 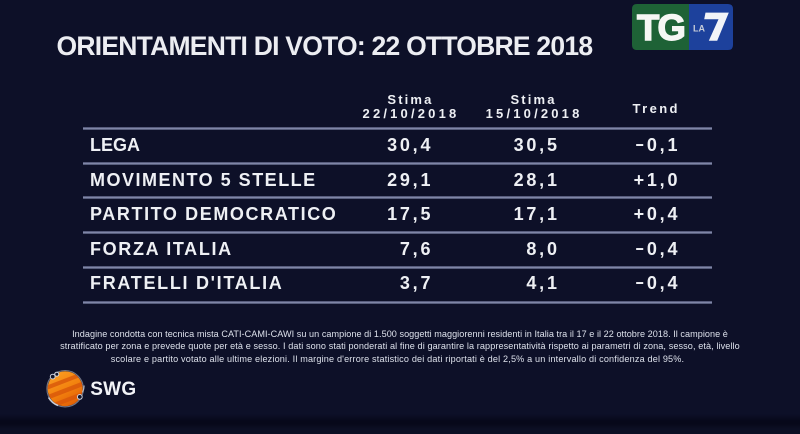 What do you see at coordinates (660, 27) in the screenshot?
I see `svg-text: TG` at bounding box center [660, 27].